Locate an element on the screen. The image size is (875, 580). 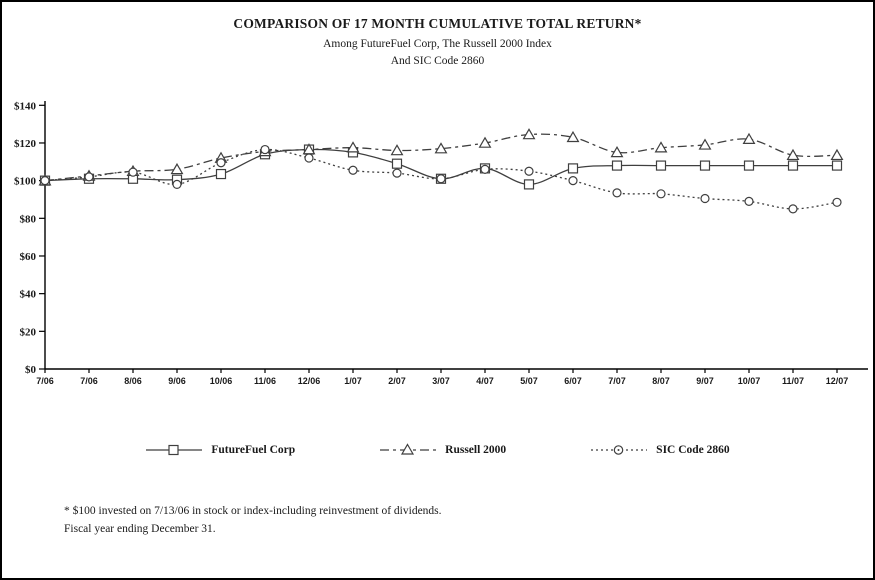
series-markers-russell-2000 is located at coordinates (441, 157).